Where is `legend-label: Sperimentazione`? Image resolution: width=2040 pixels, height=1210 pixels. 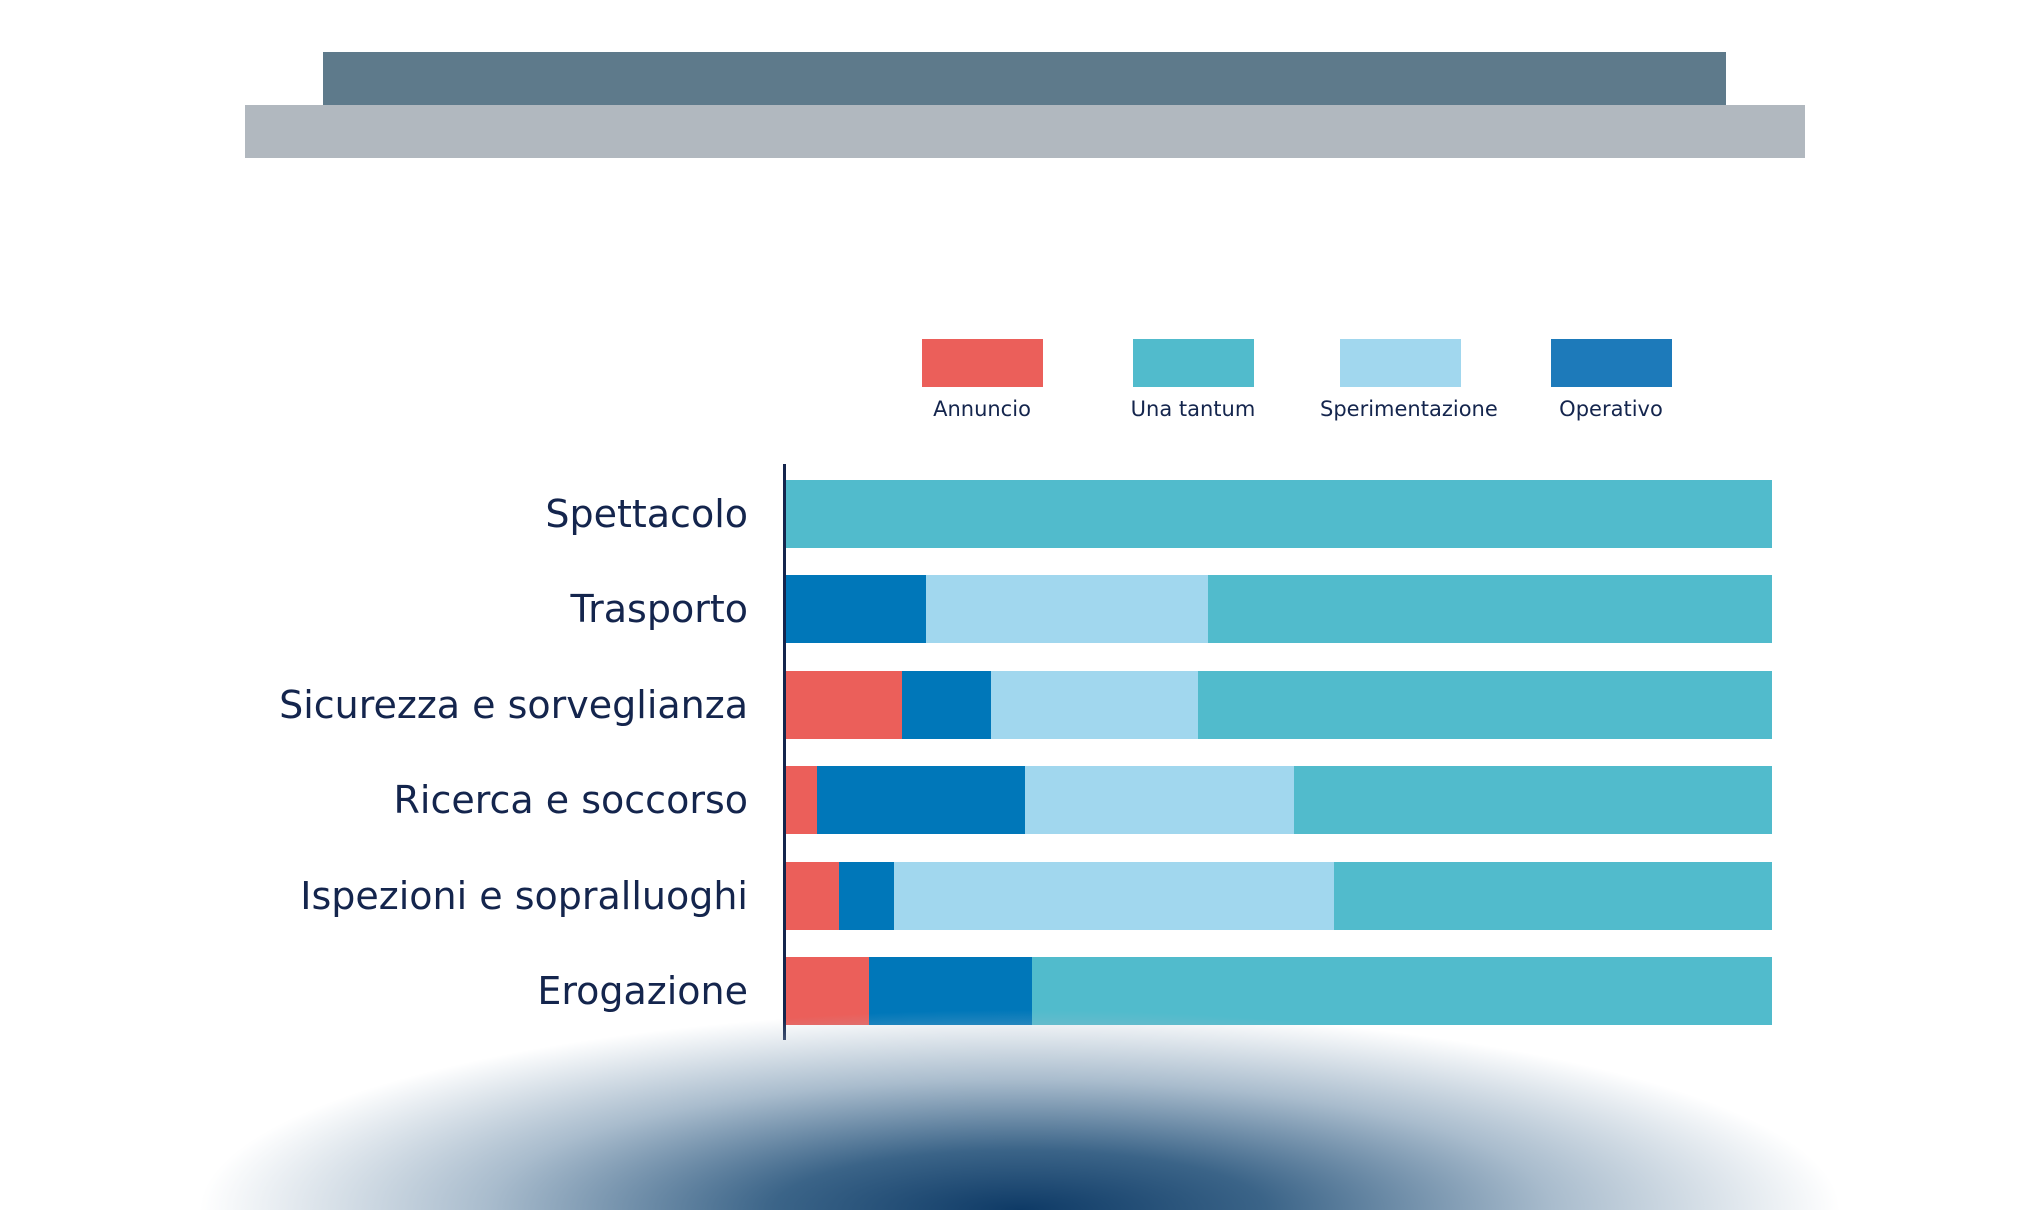
legend-label: Sperimentazione is located at coordinates (1409, 409).